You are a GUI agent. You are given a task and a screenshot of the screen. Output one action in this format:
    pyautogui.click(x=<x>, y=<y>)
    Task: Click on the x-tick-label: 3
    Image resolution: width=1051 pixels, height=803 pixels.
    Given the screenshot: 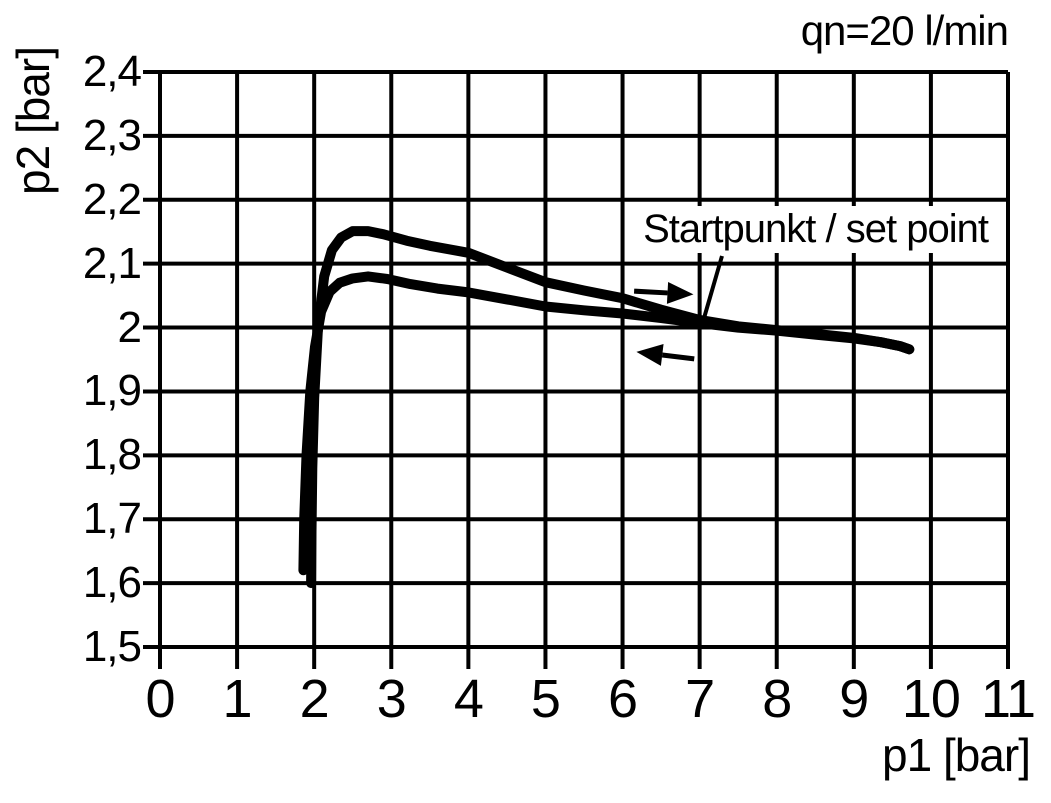 What is the action you would take?
    pyautogui.click(x=391, y=699)
    